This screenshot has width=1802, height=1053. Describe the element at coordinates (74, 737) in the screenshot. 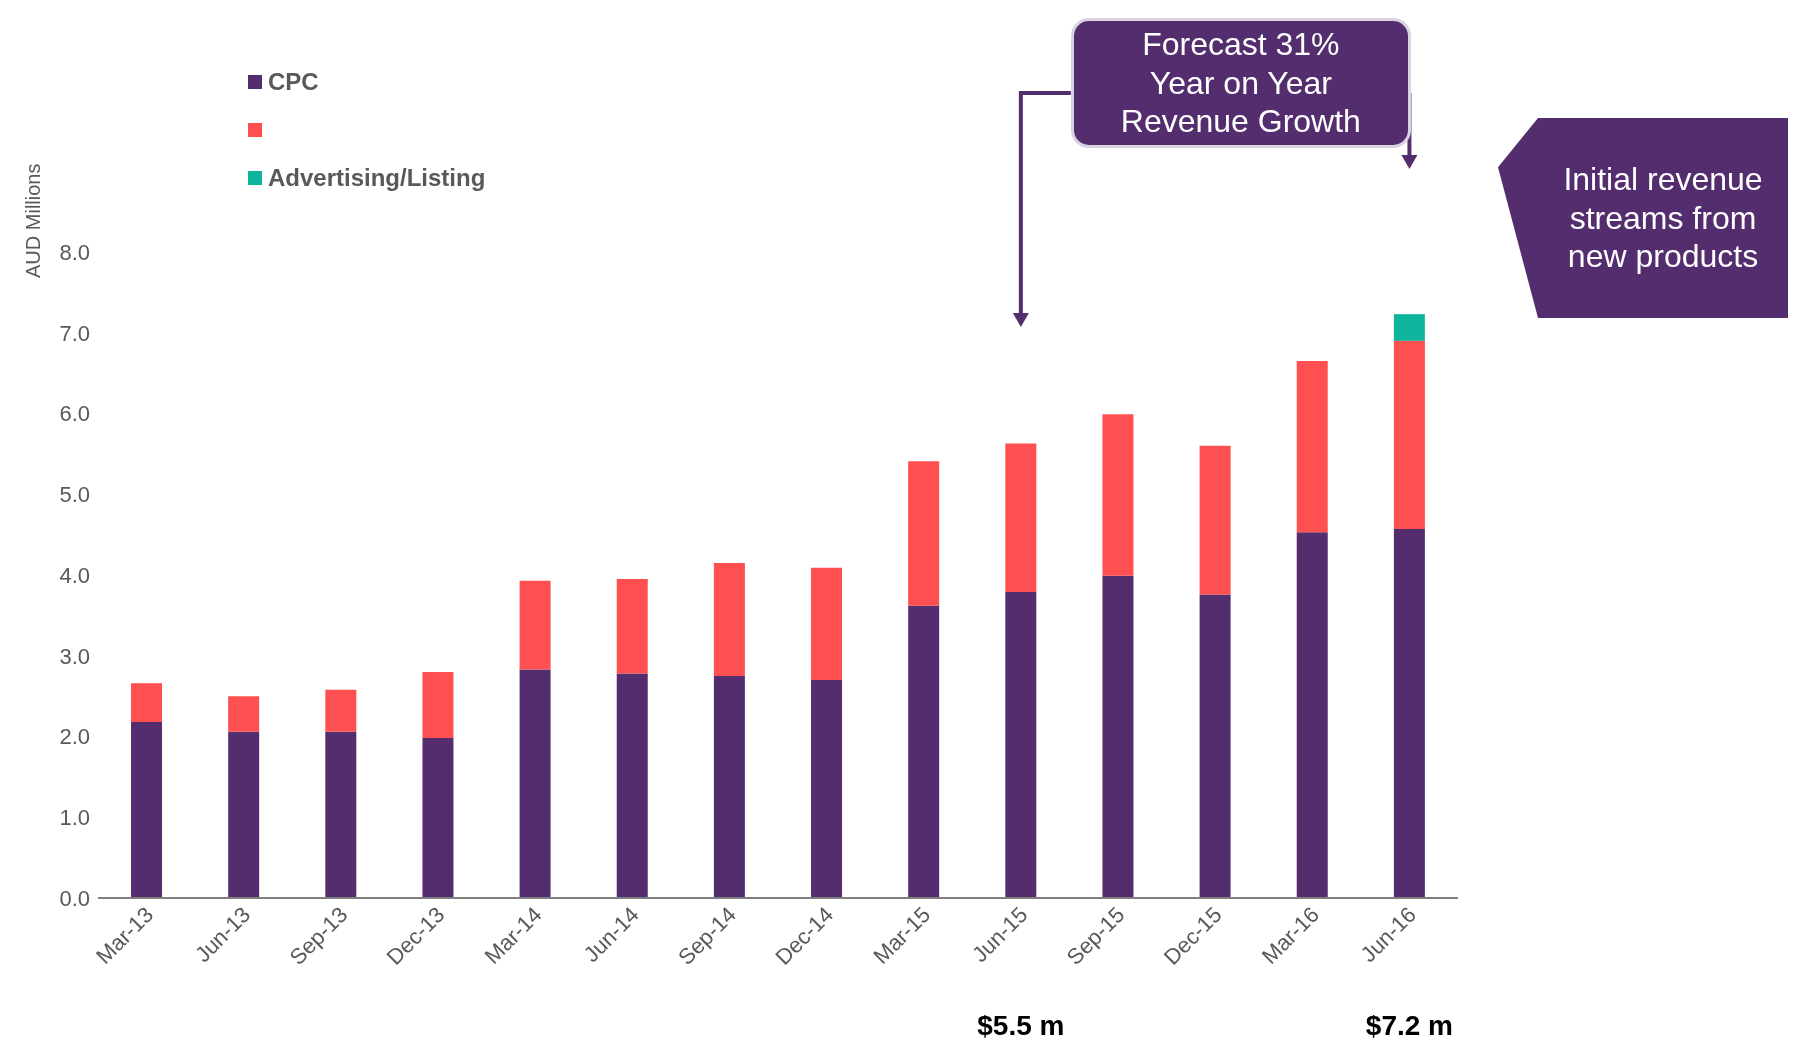

I see `y-tick-label: 2.0` at that location.